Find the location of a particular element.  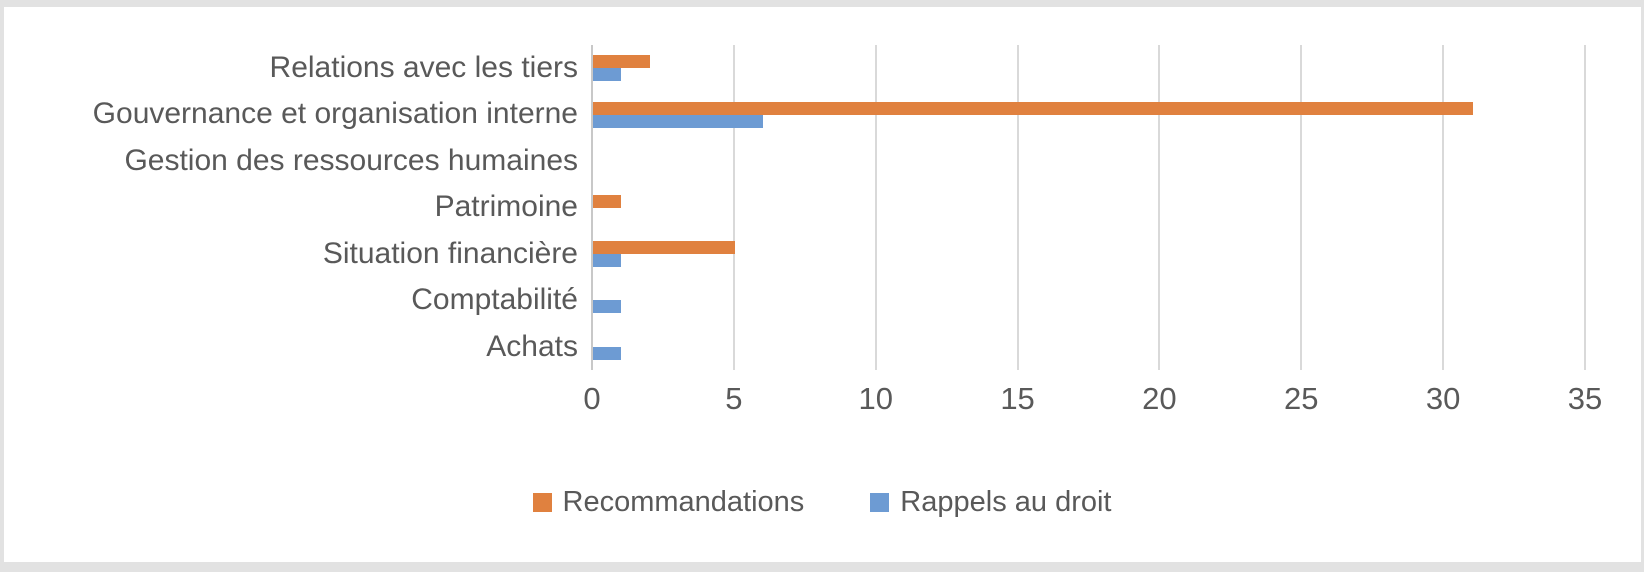

page-edge-left is located at coordinates (2, 286).